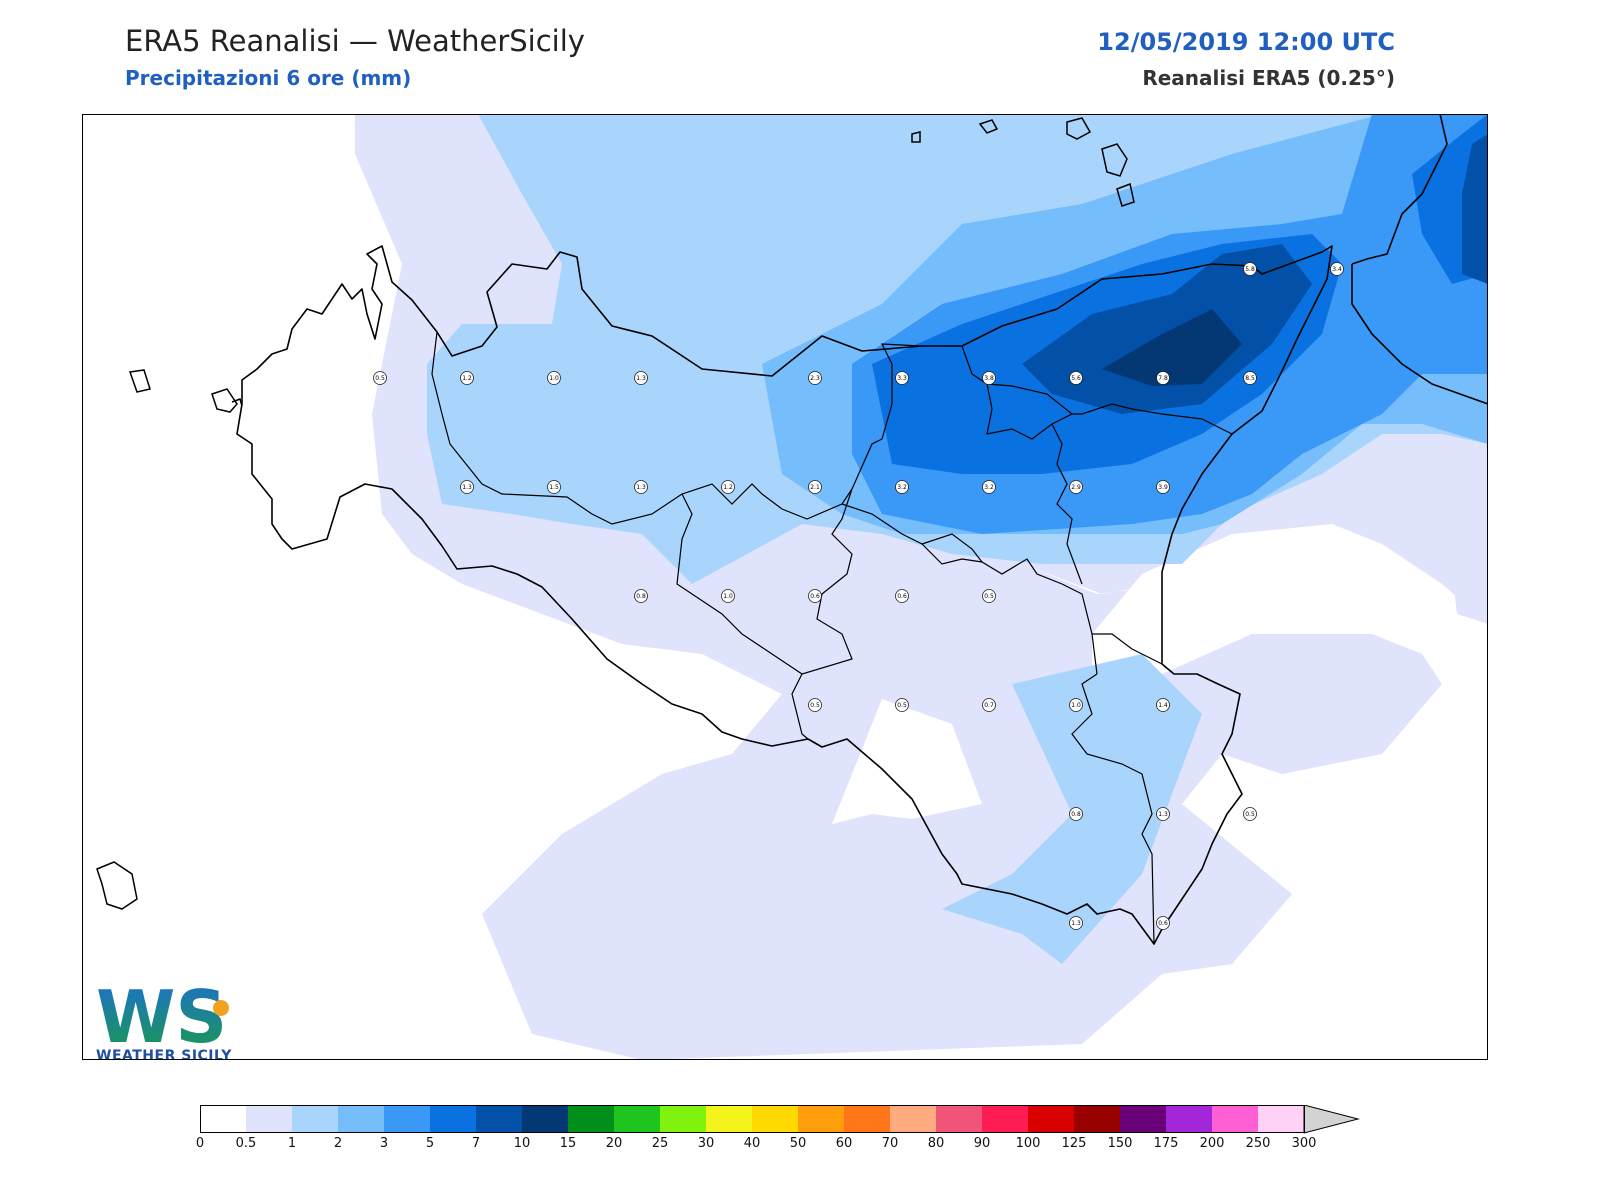  What do you see at coordinates (164, 1056) in the screenshot?
I see `logo-caption: WEATHER SICILY` at bounding box center [164, 1056].